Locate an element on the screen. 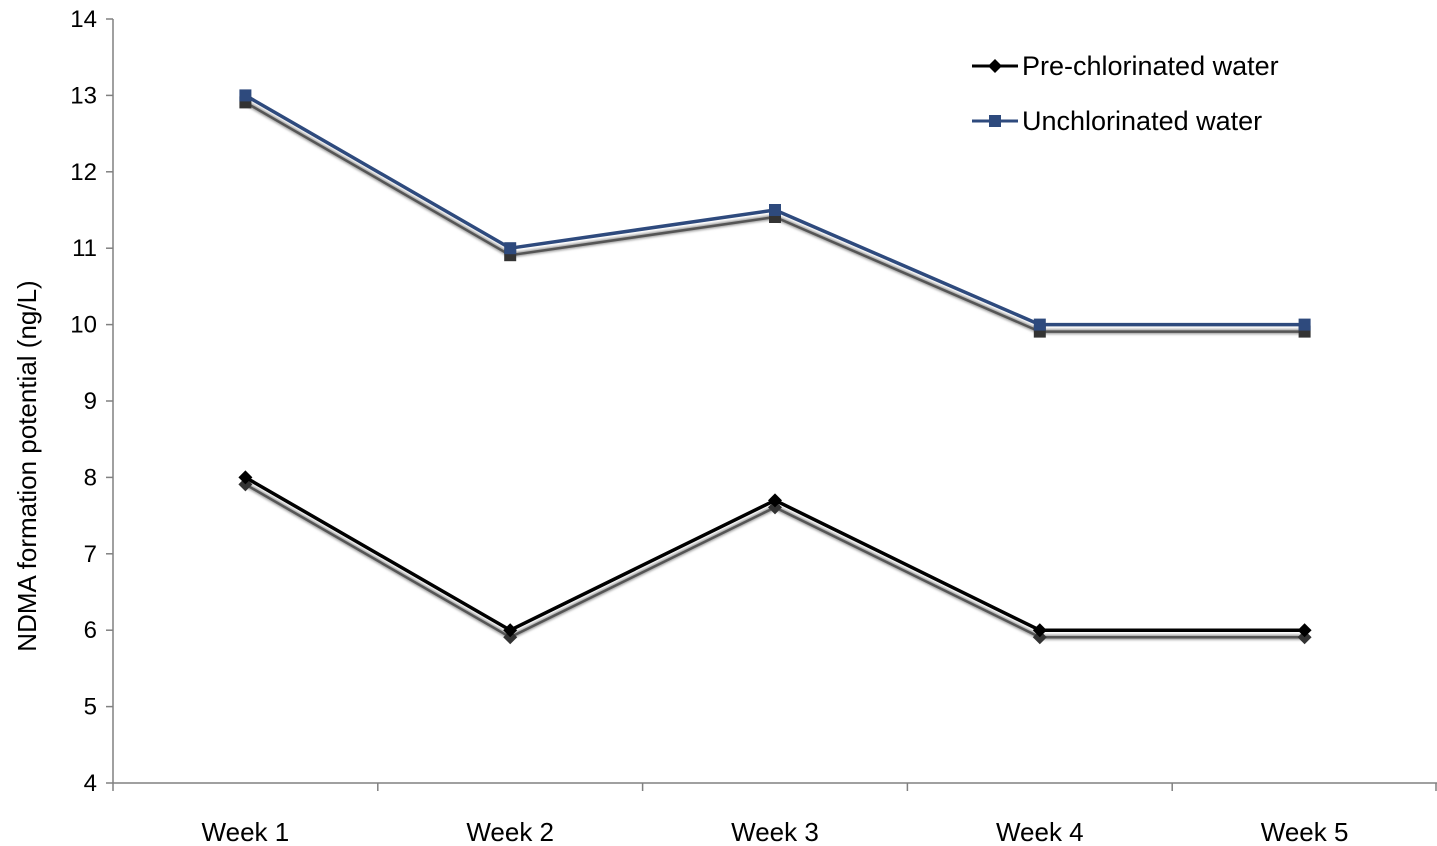  y-tick-label: 9 is located at coordinates (90, 401).